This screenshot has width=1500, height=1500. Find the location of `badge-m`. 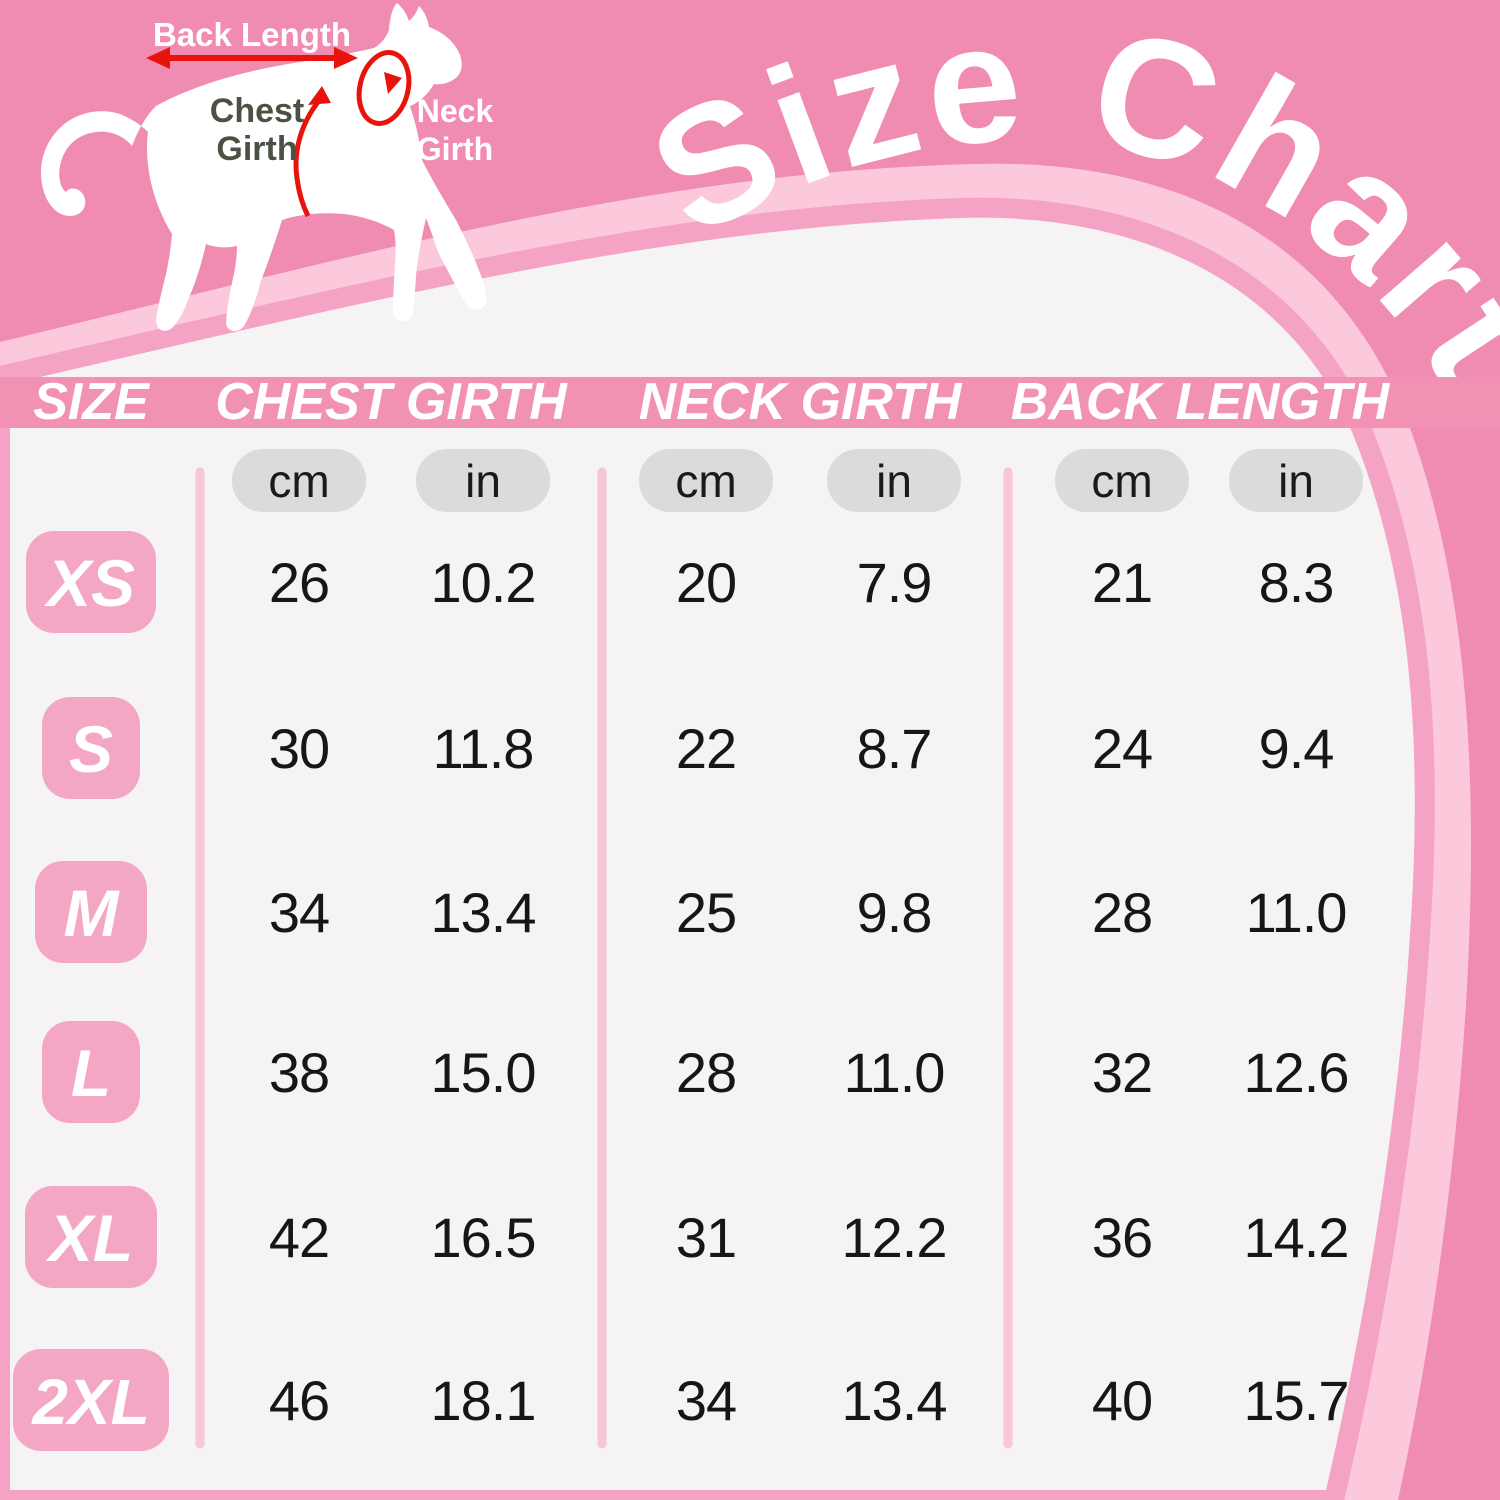

badge-m is located at coordinates (91, 912).